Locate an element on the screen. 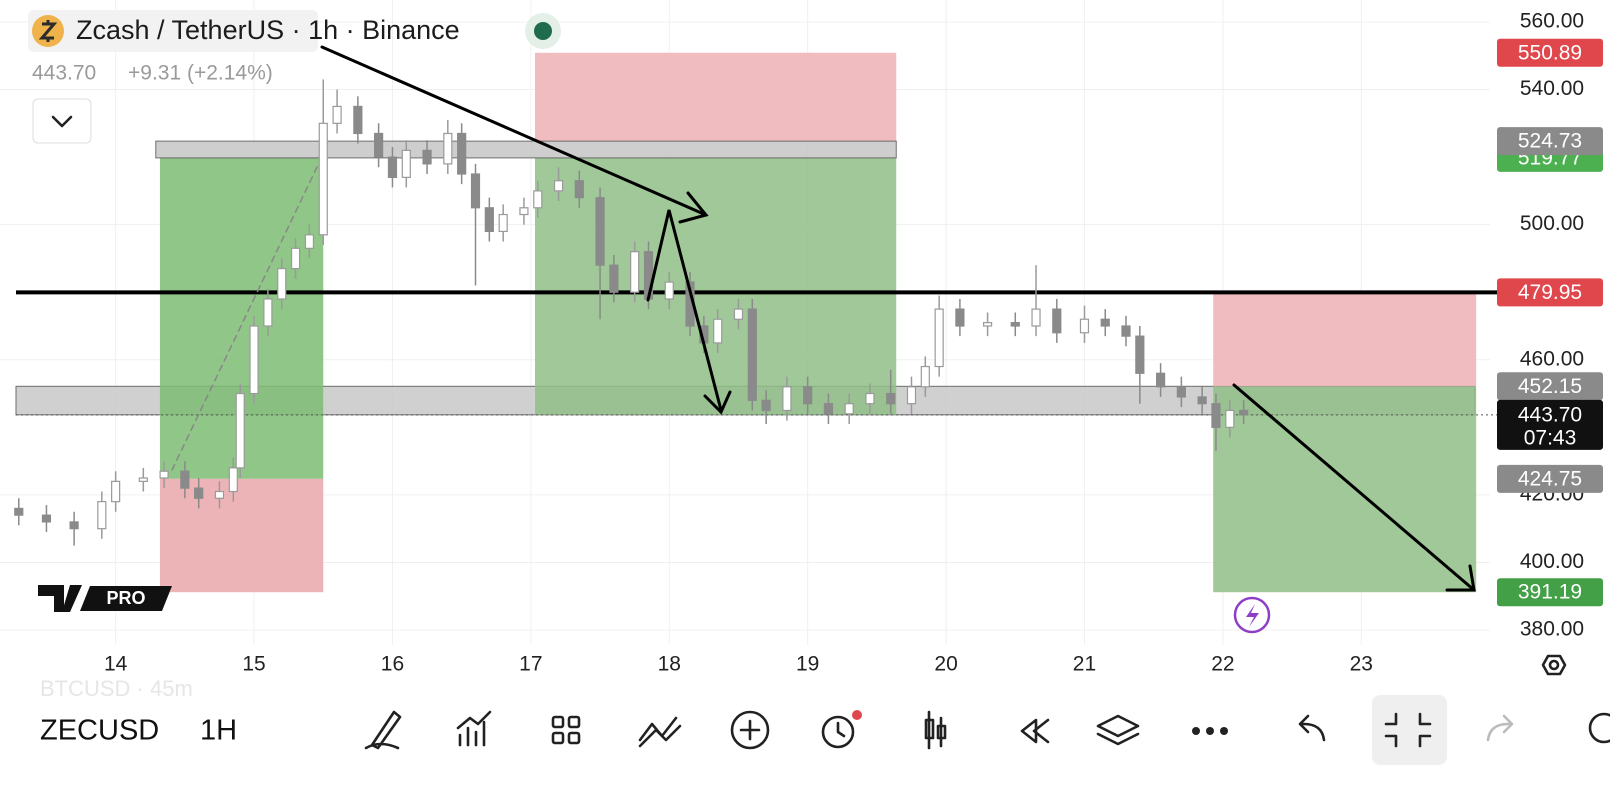  zigzag-arrow is located at coordinates (684, 310).